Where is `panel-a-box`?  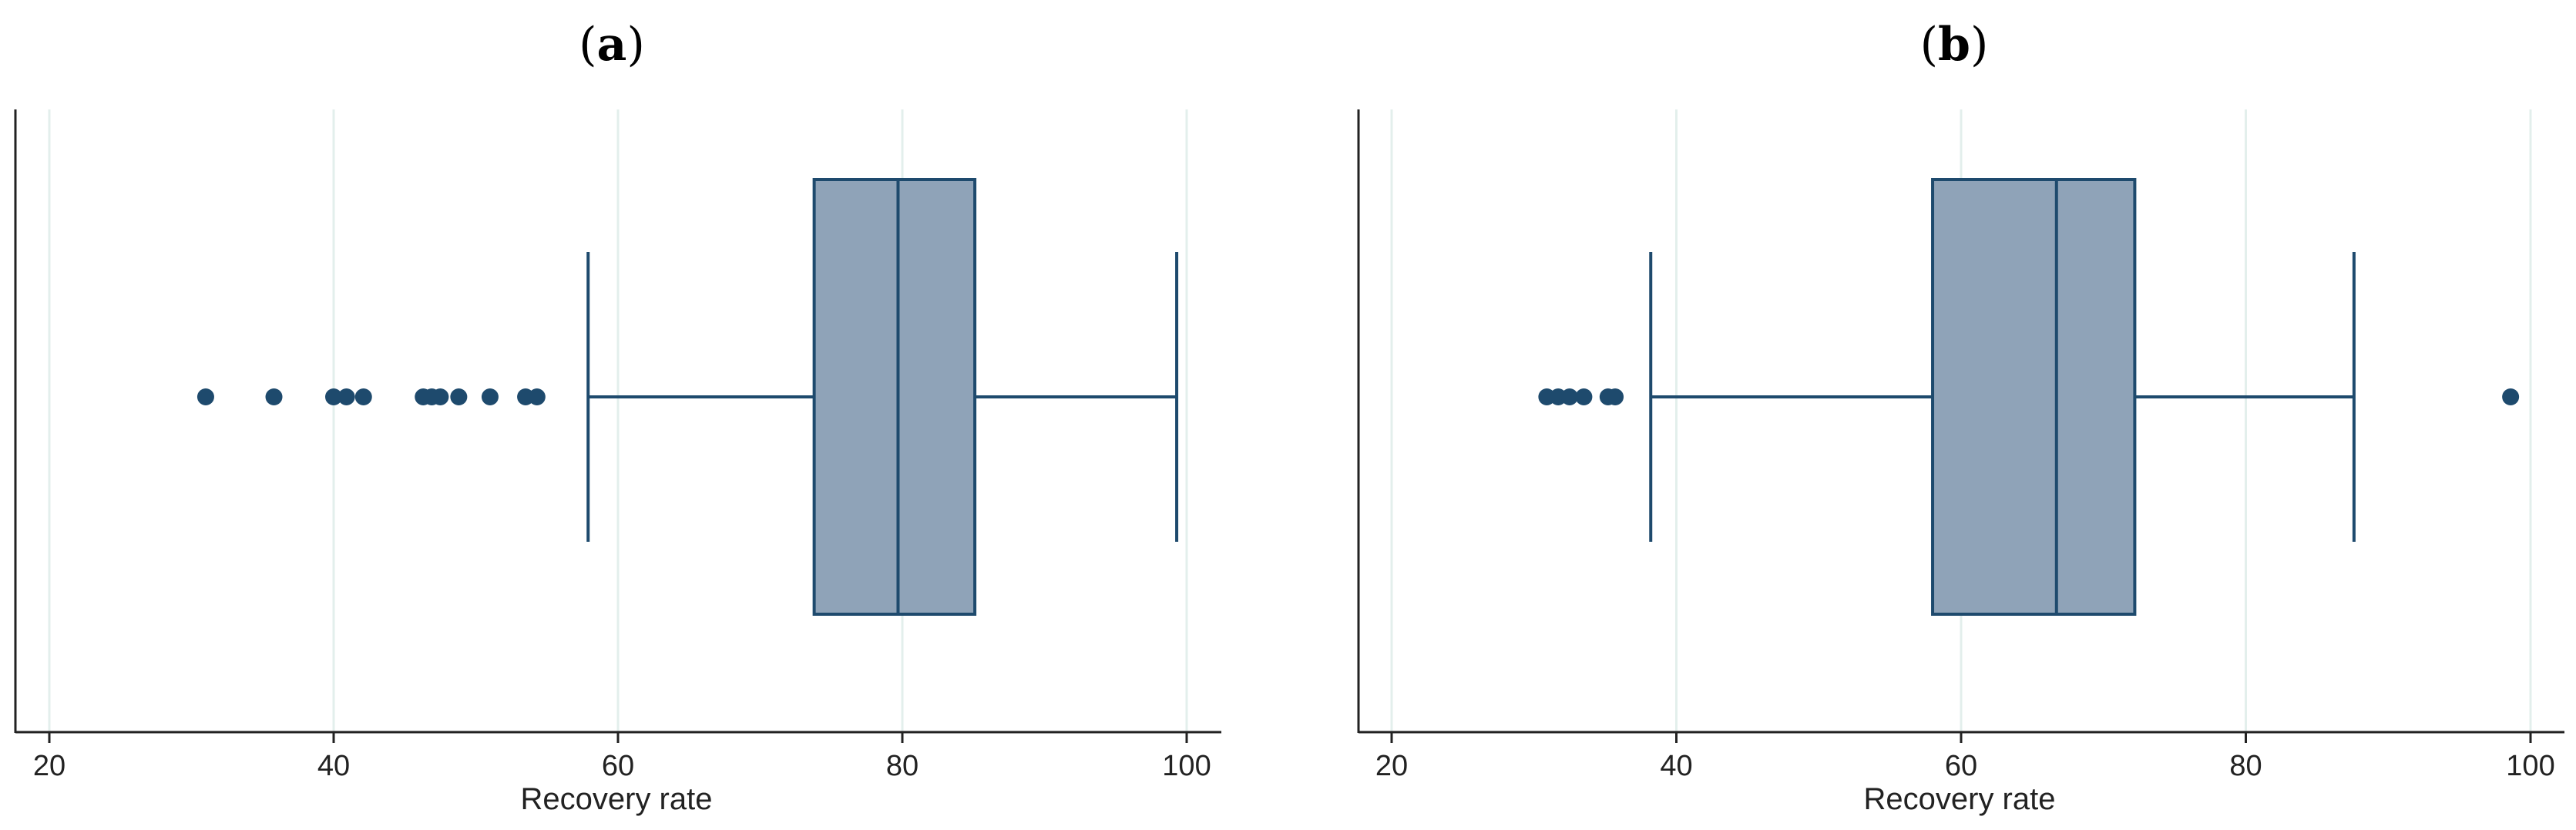
panel-a-box is located at coordinates (894, 397).